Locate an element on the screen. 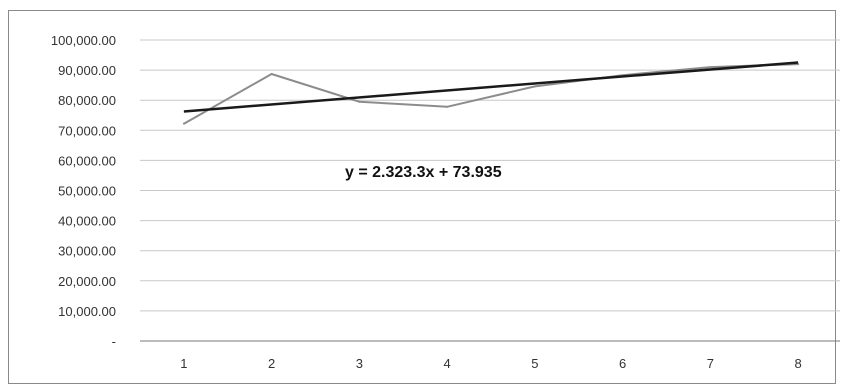 The image size is (843, 388). series-line is located at coordinates (491, 94).